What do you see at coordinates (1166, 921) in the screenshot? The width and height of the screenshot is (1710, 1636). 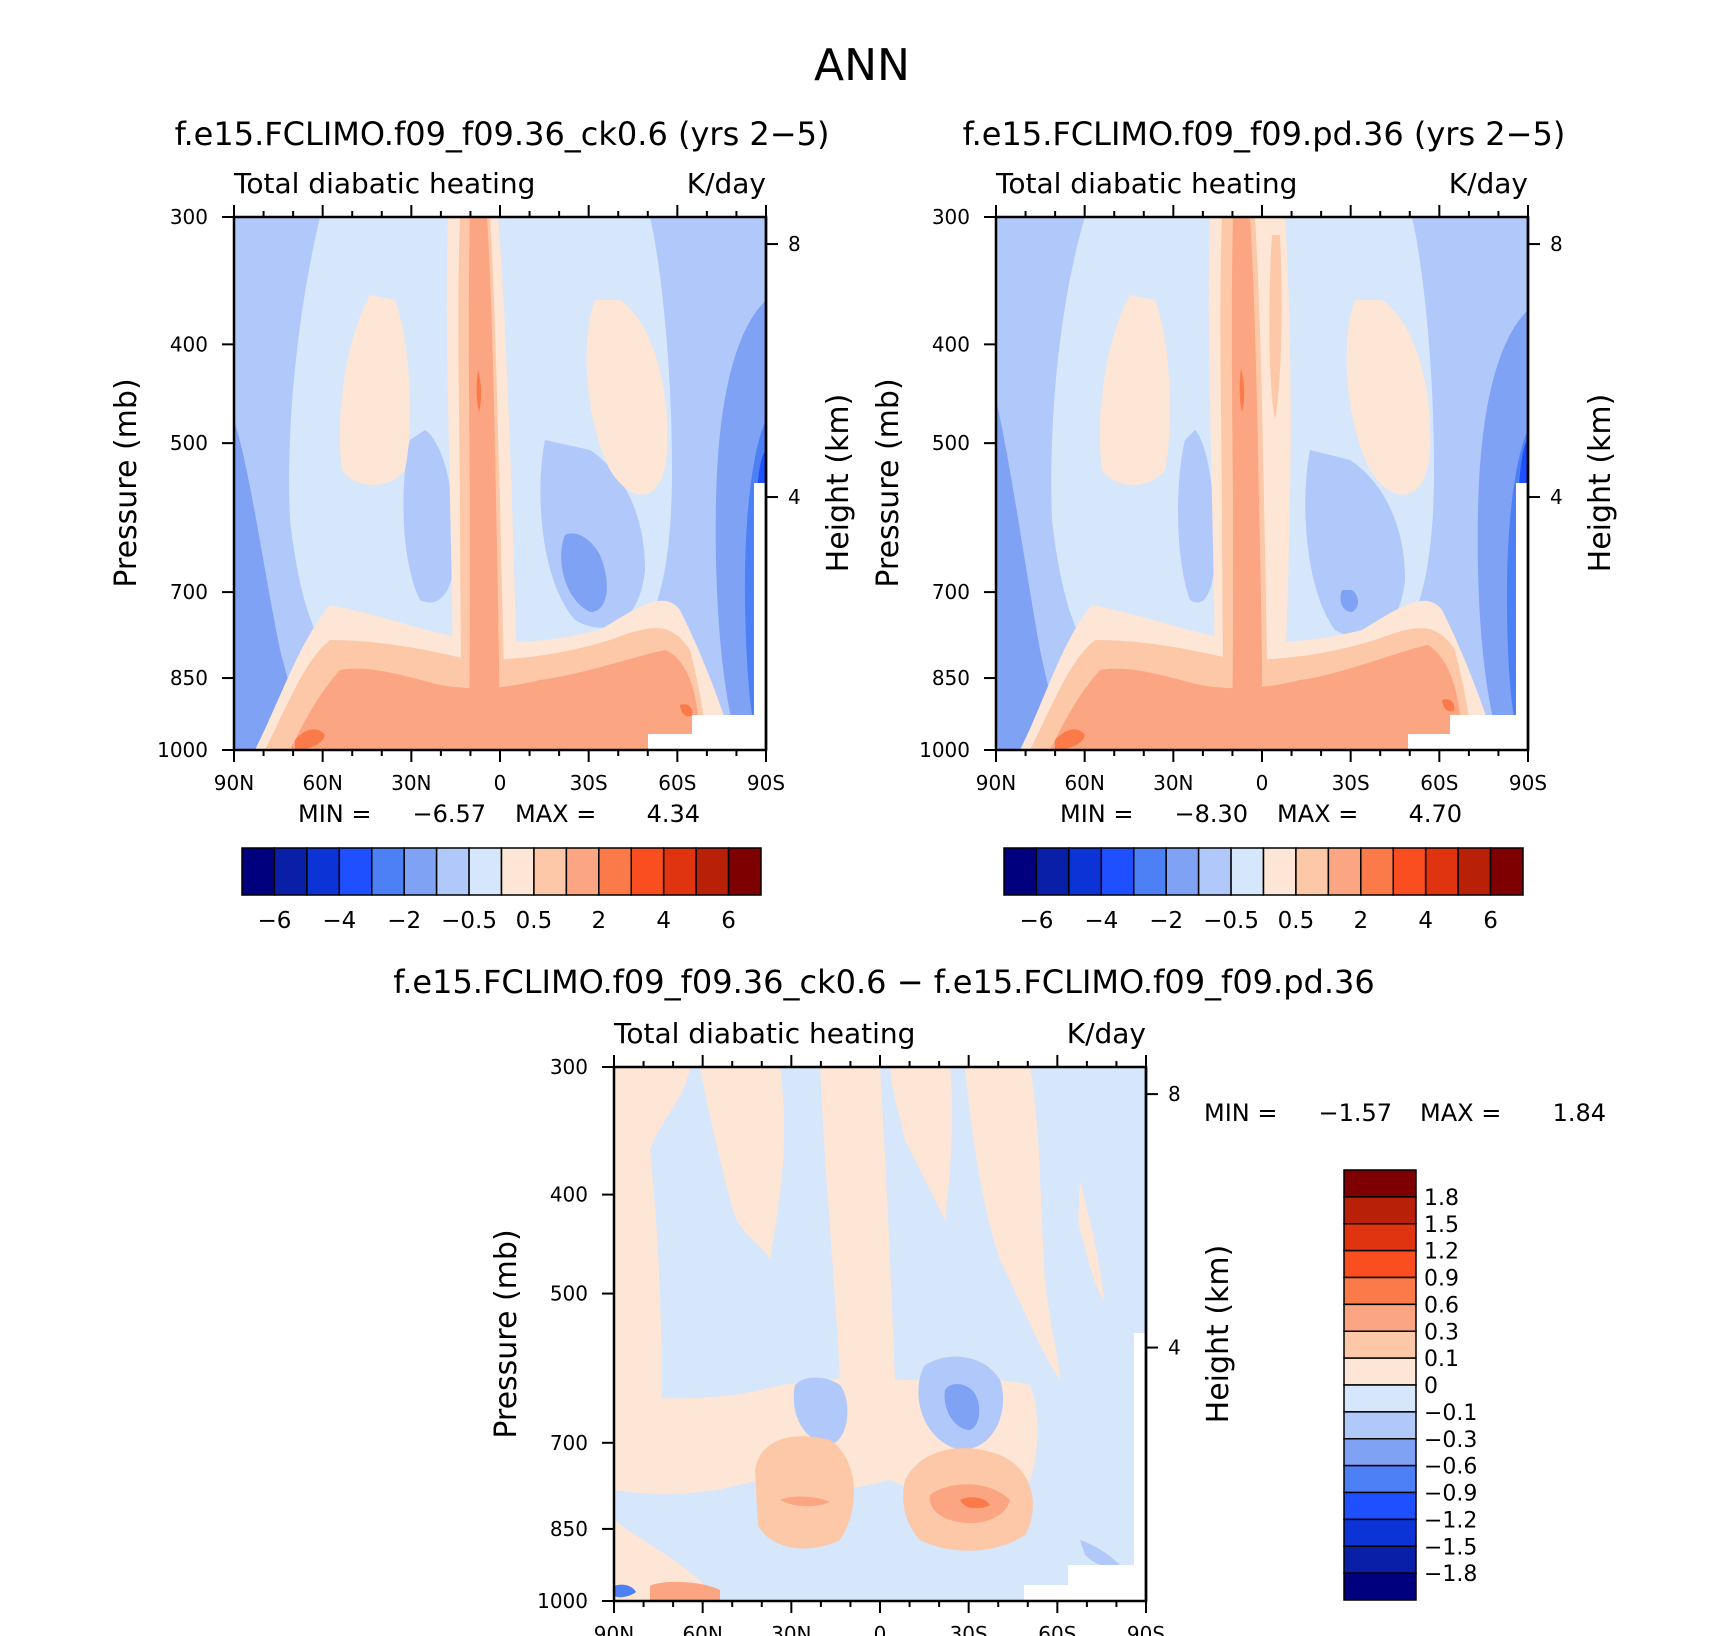 I see `colorbar-label: −2` at bounding box center [1166, 921].